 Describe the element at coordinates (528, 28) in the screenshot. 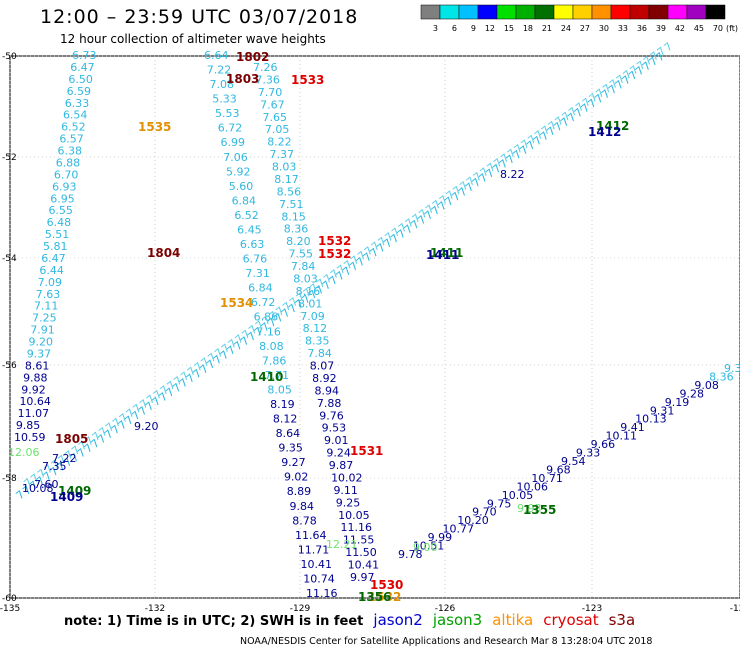

I see `scale-label: 18` at that location.